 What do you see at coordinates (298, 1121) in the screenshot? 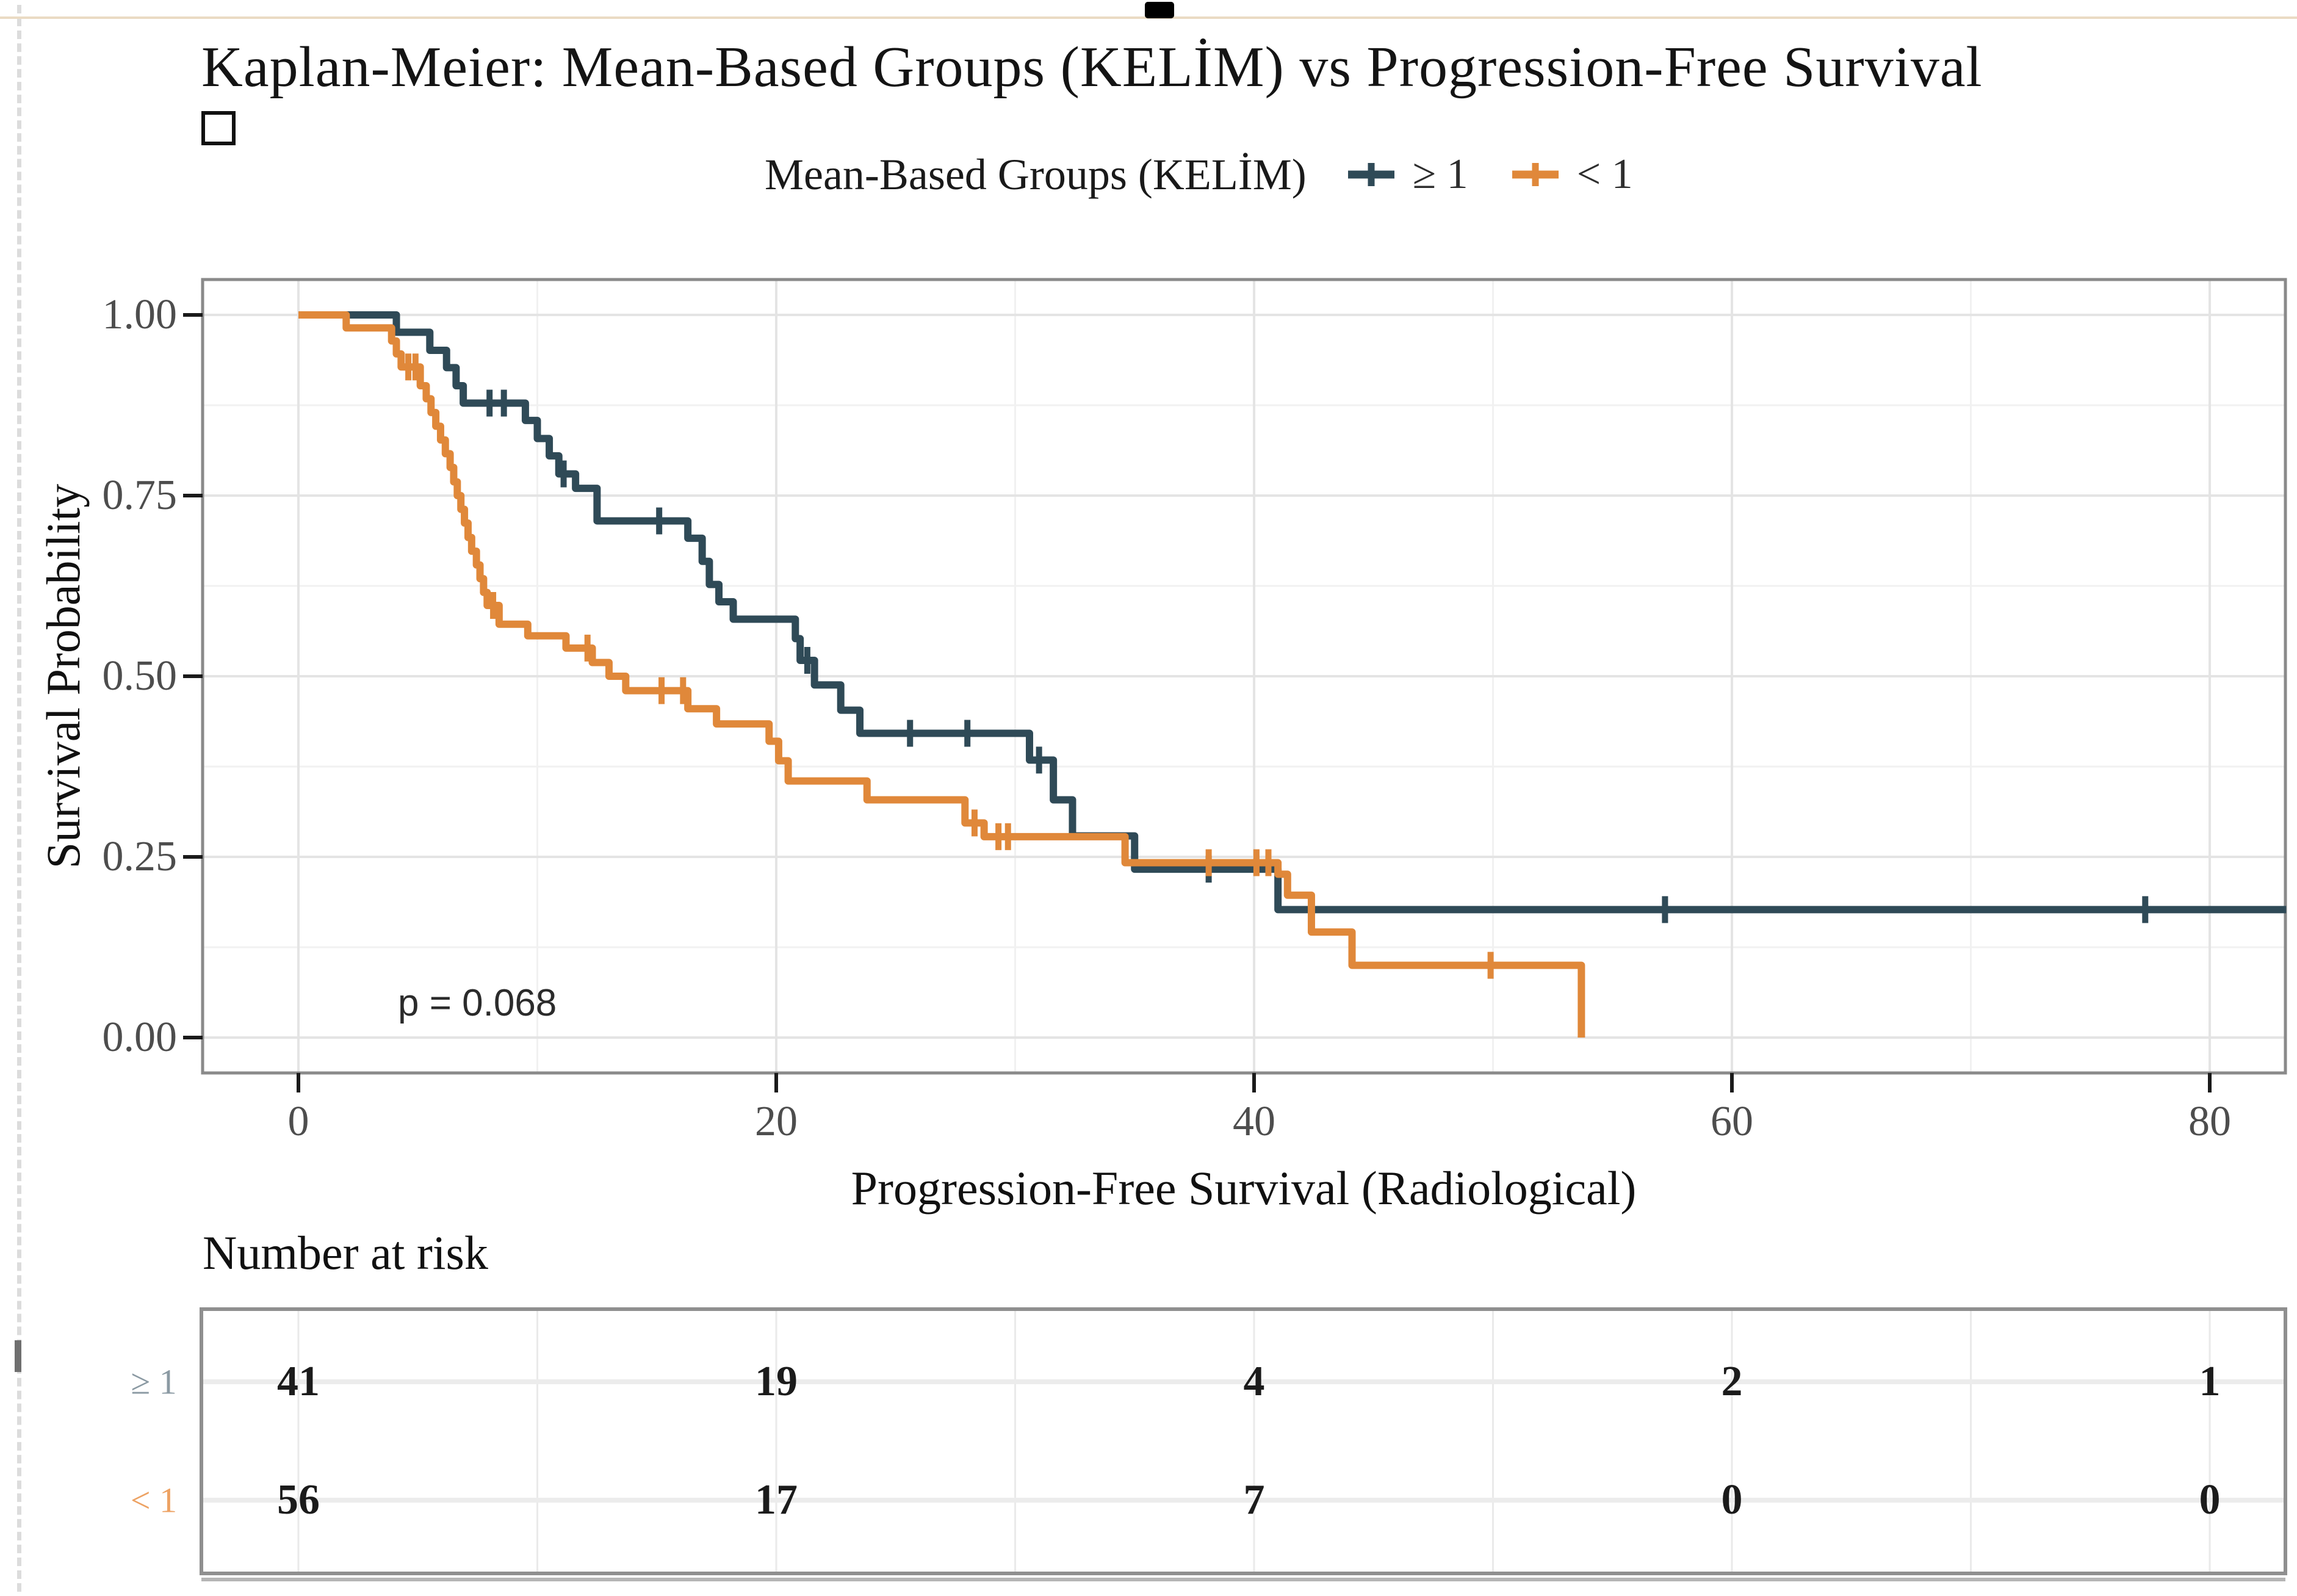
I see `x-tick-label: 0` at bounding box center [298, 1121].